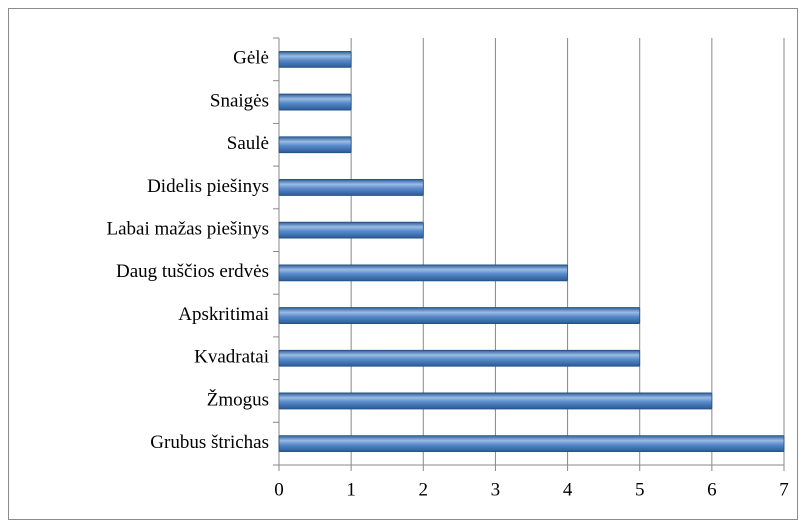  Describe the element at coordinates (712, 489) in the screenshot. I see `x-tick-label: 6` at that location.